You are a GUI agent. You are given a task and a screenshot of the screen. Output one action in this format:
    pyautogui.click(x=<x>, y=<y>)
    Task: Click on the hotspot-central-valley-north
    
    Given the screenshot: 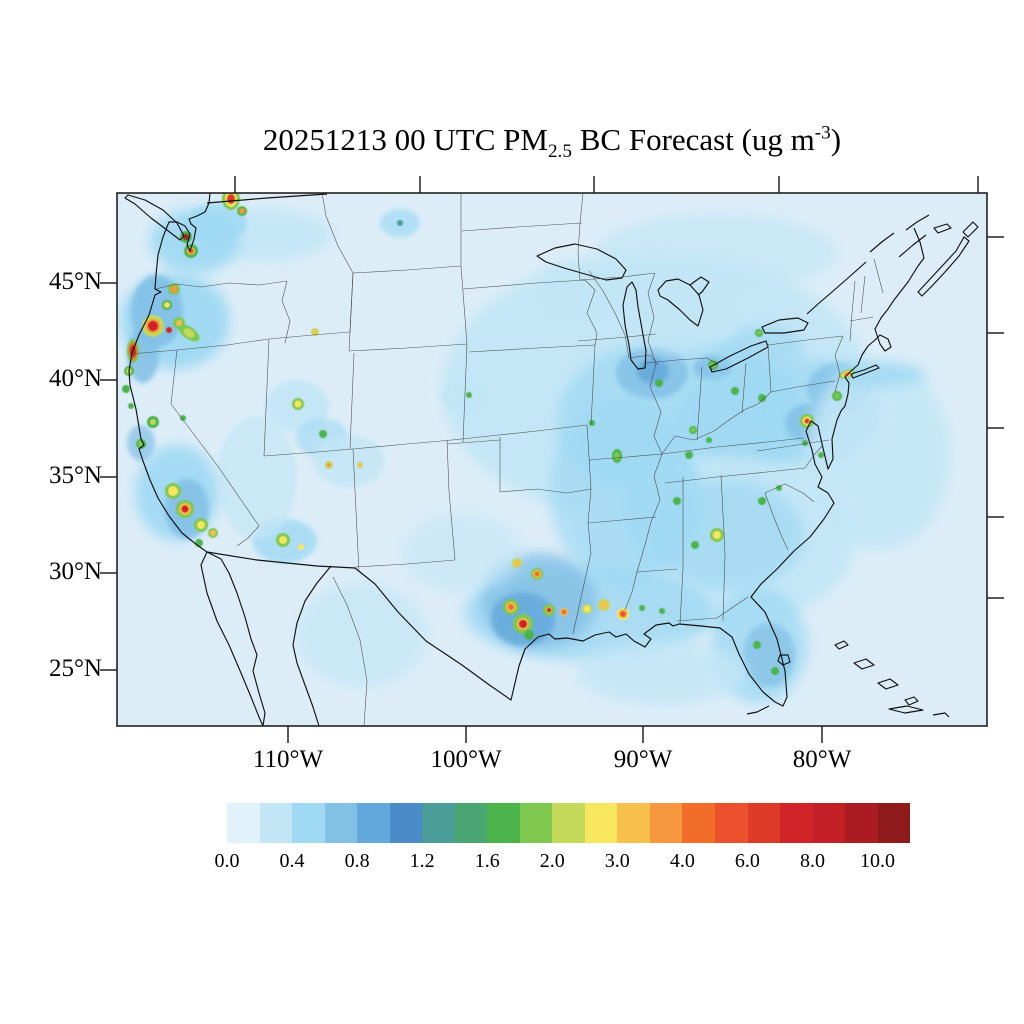 What is the action you would take?
    pyautogui.click(x=173, y=491)
    